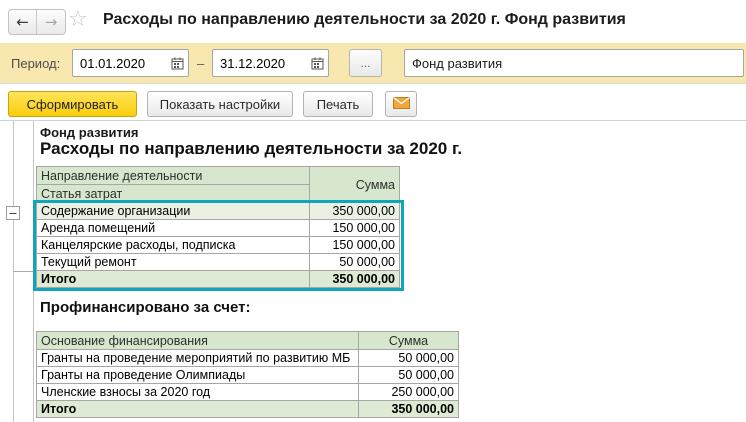 Image resolution: width=746 pixels, height=422 pixels. I want to click on row-label-cell: Канцелярские расходы, подписка, so click(173, 245).